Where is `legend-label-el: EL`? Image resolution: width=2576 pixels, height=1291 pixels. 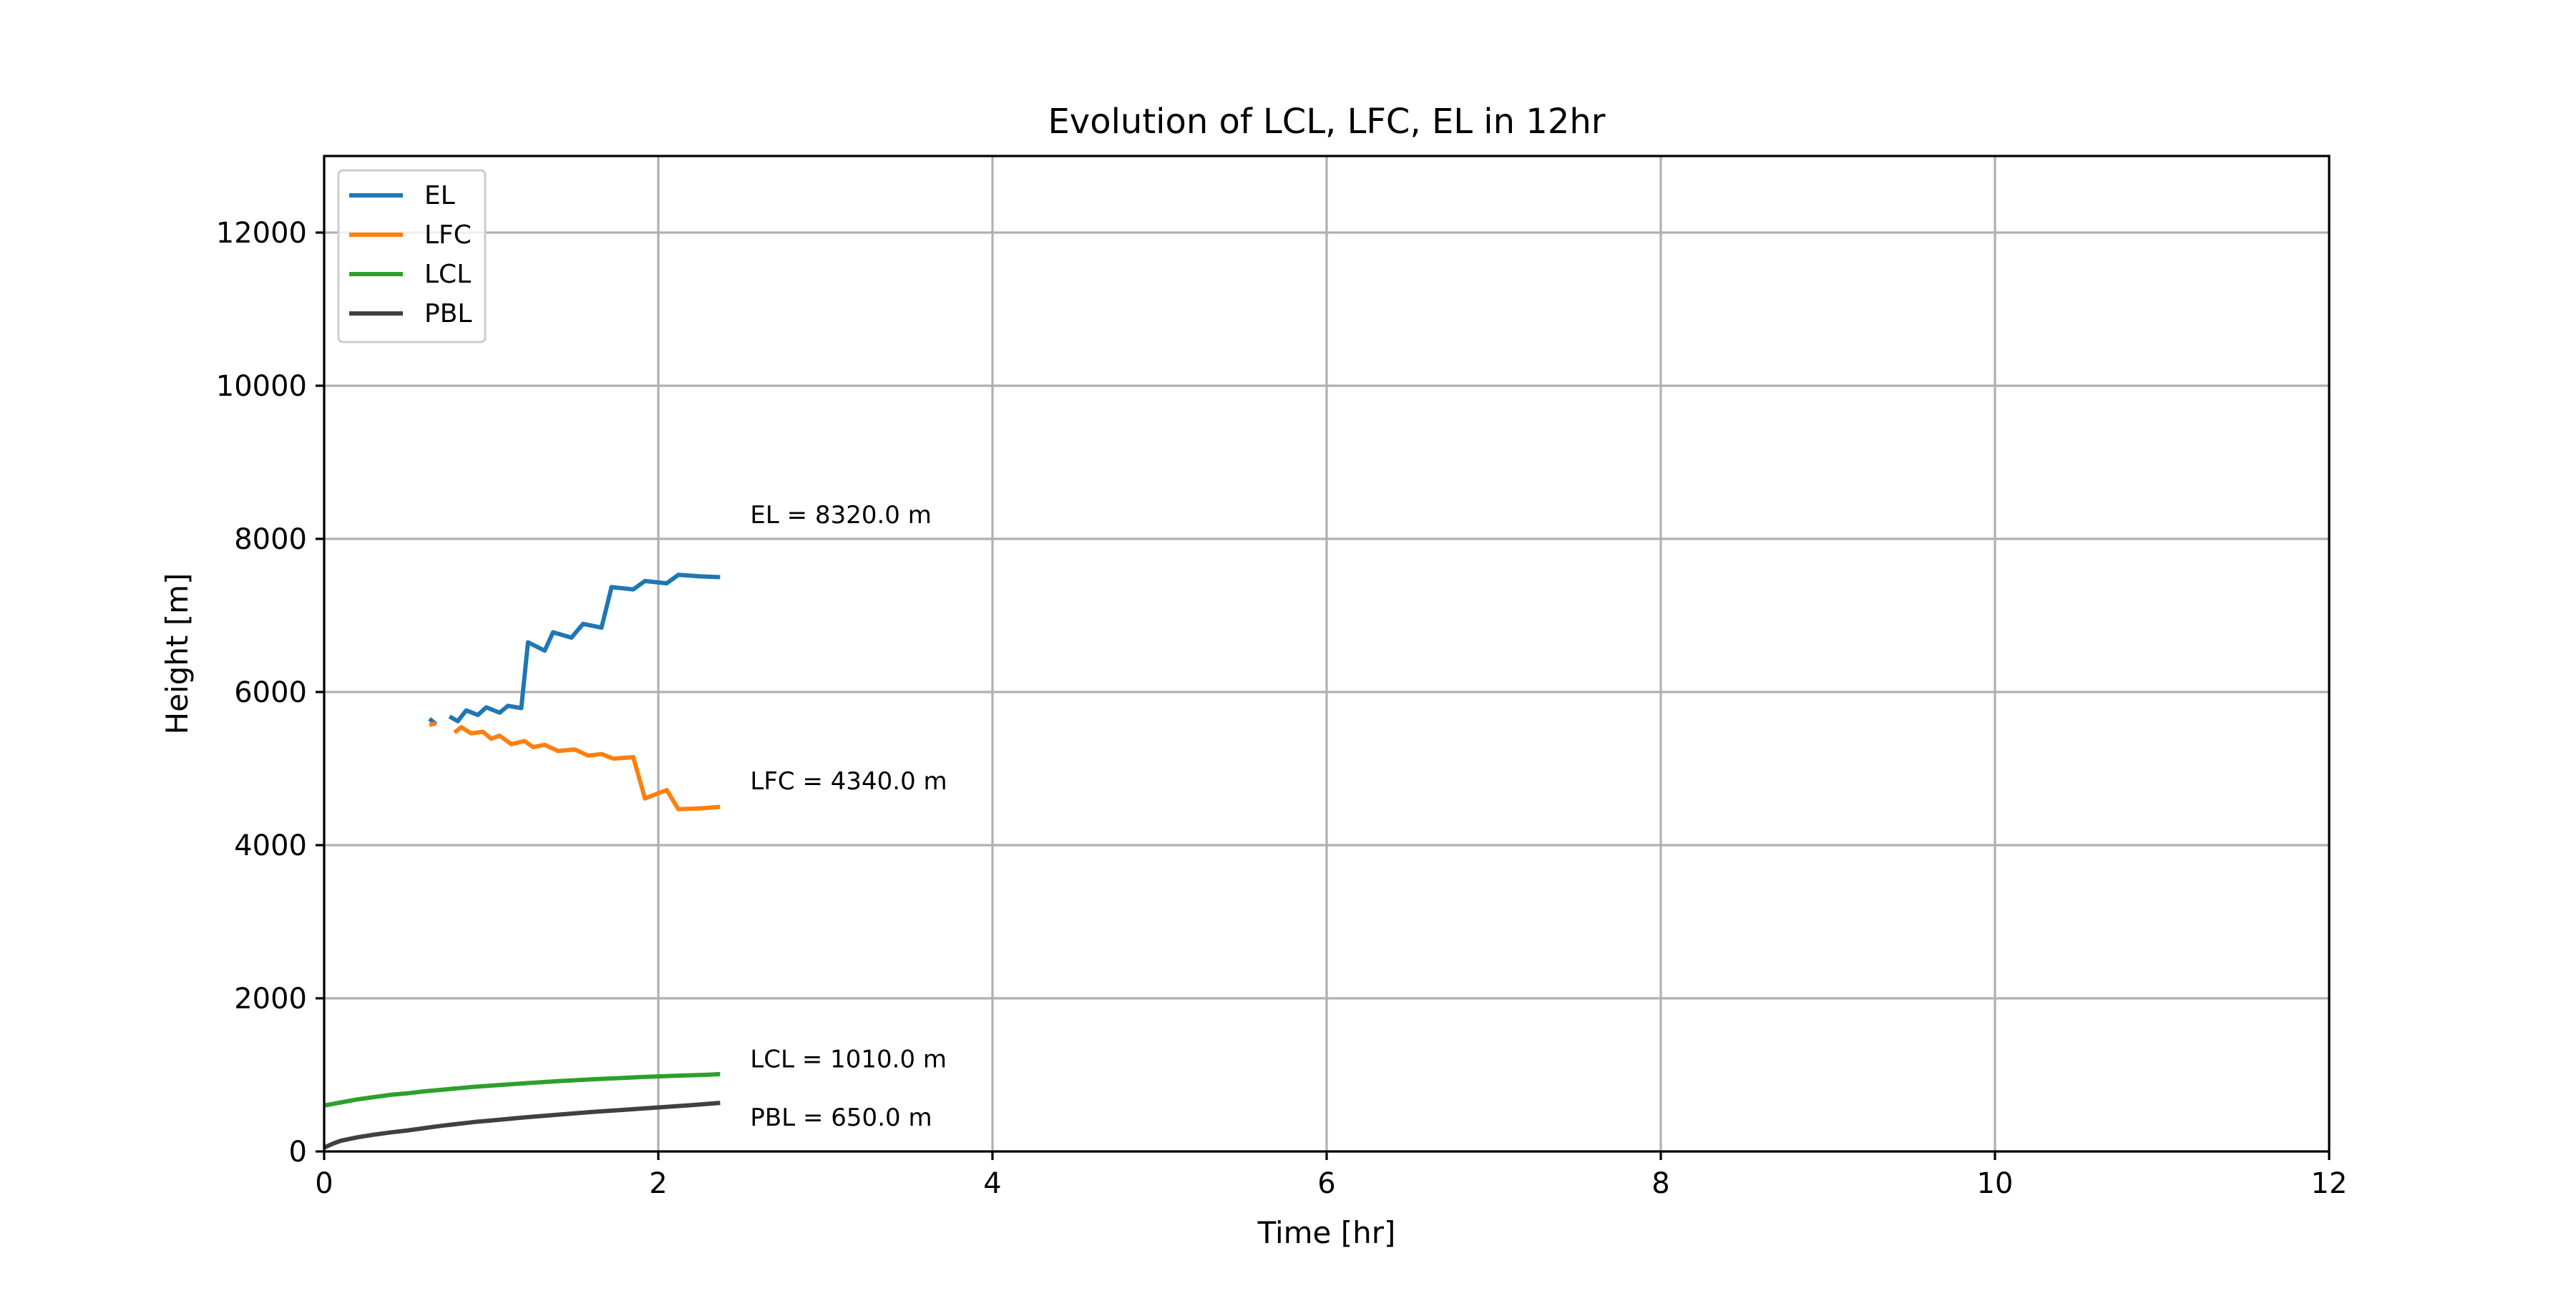
legend-label-el: EL is located at coordinates (439, 195).